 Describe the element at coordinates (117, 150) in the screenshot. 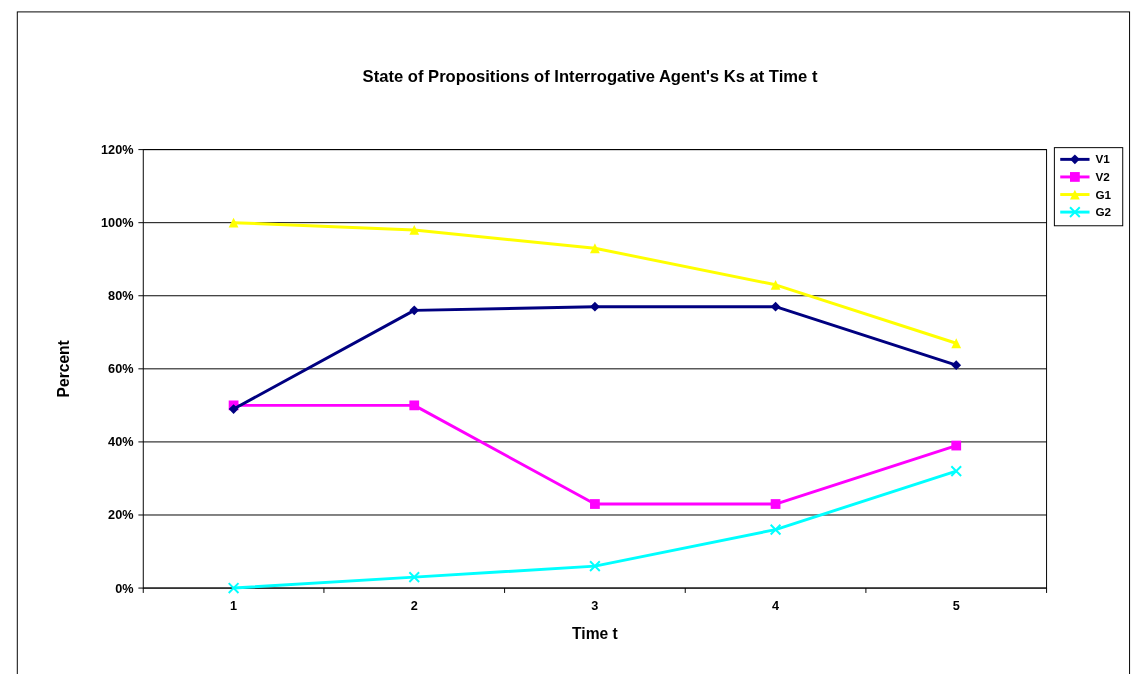

I see `y-tick-label: 120%` at that location.